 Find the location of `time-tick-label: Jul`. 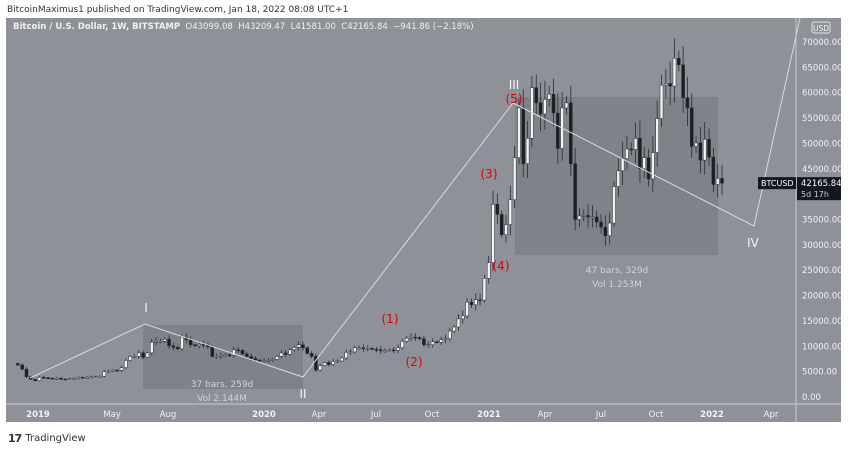

time-tick-label: Jul is located at coordinates (600, 415).